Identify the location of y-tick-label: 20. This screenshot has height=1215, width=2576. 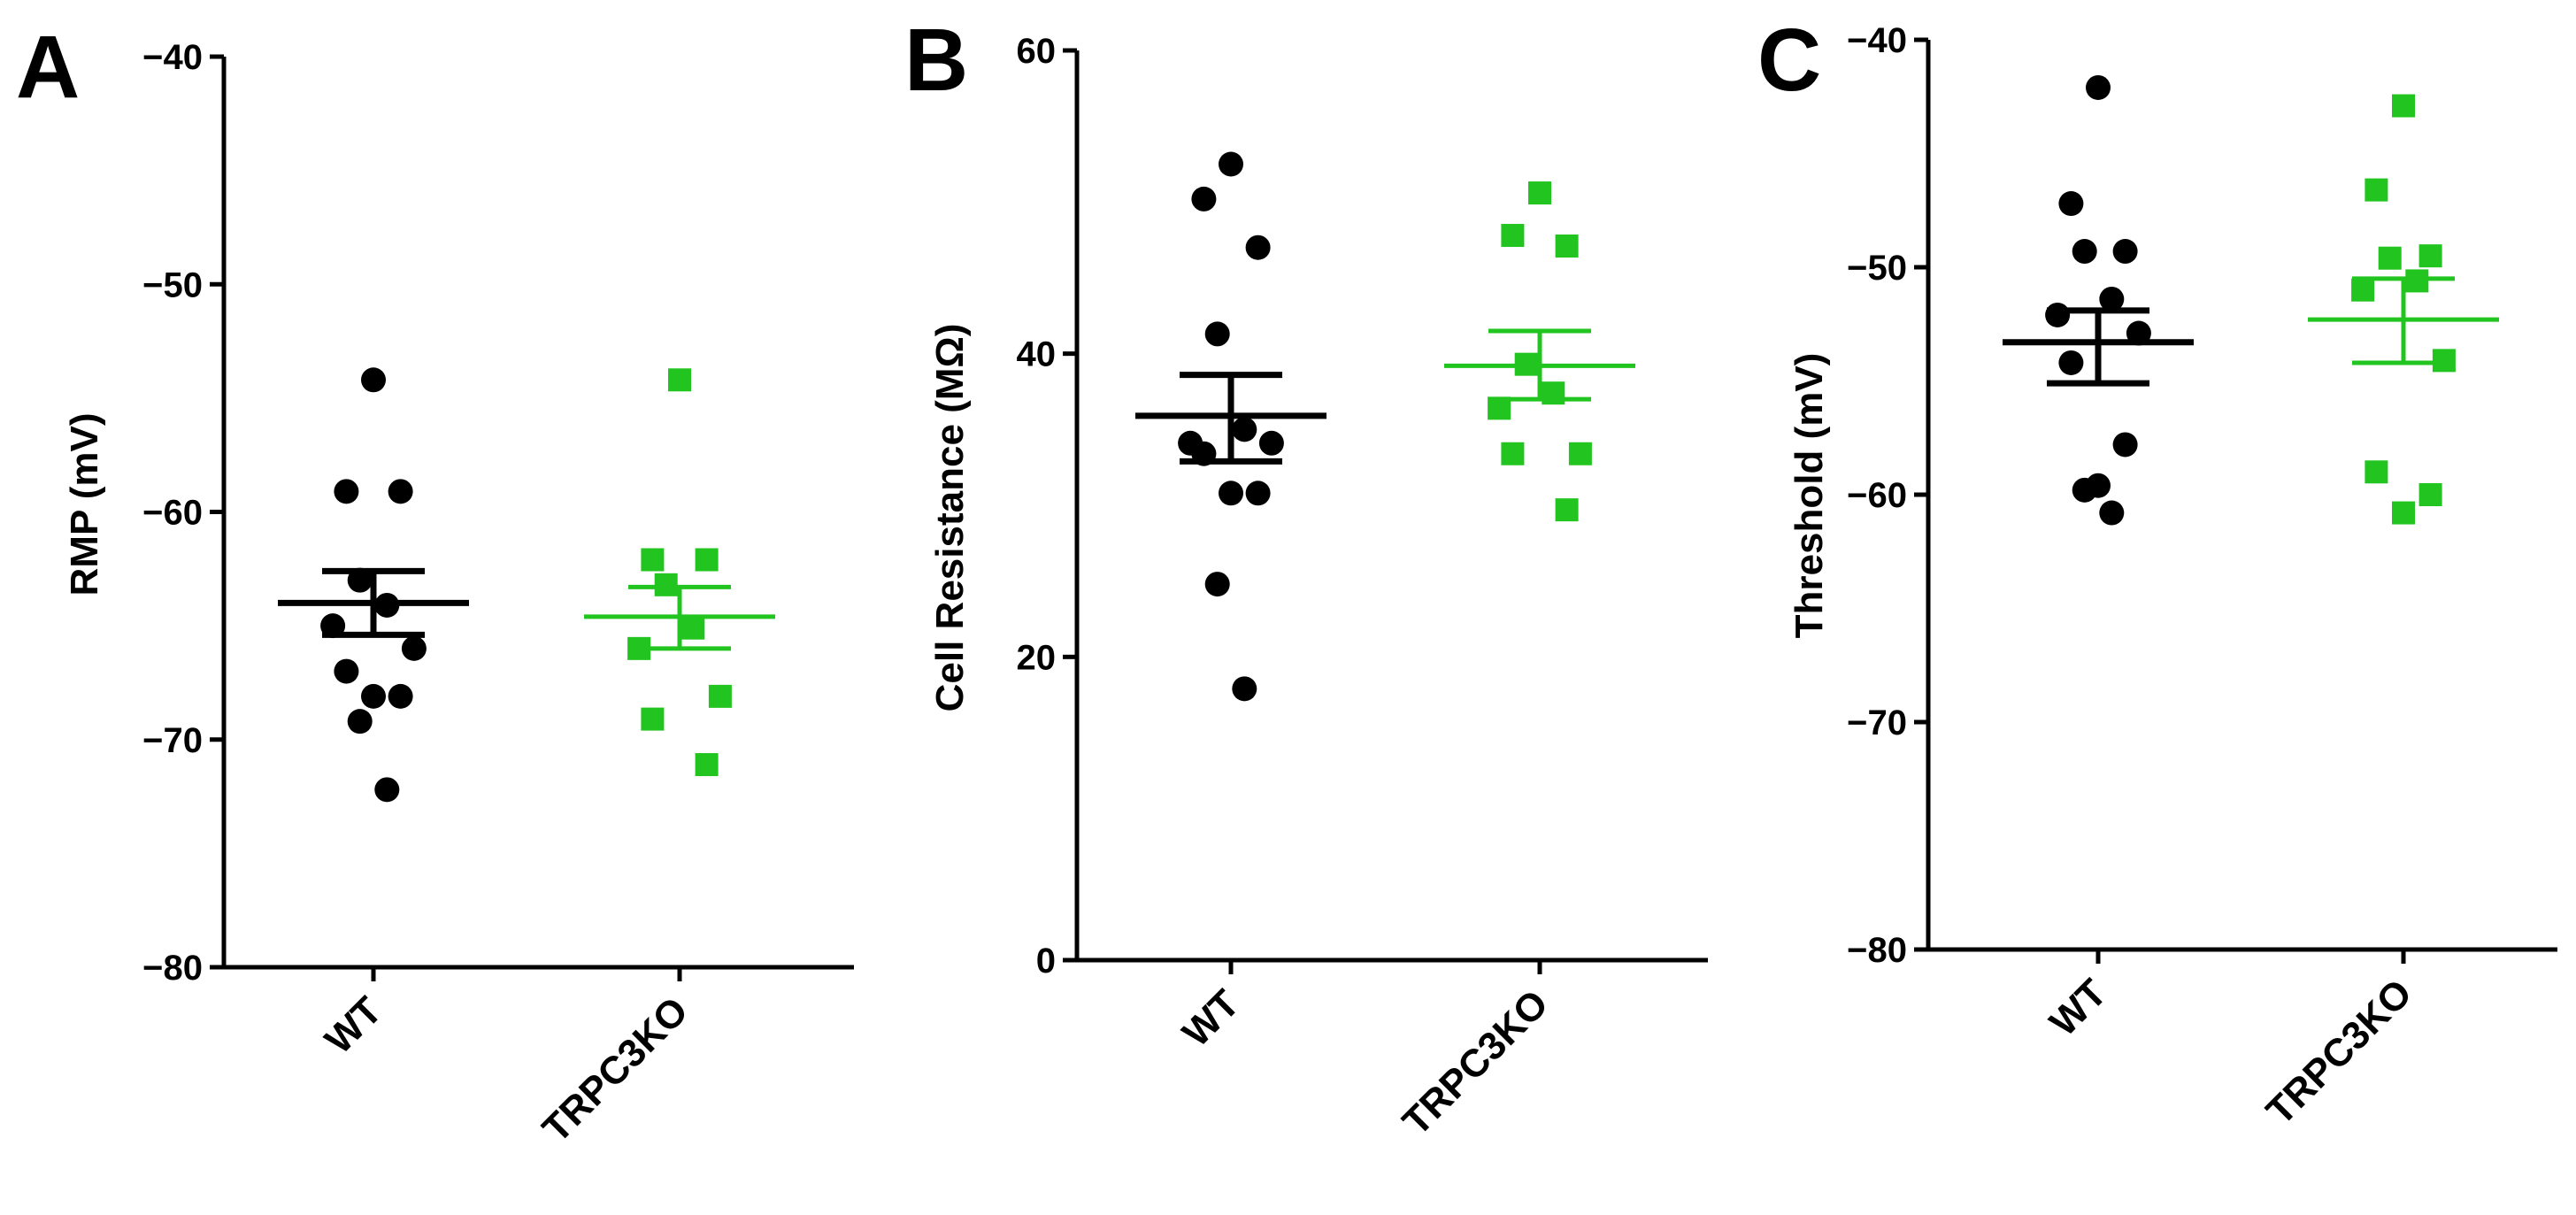
(1037, 657).